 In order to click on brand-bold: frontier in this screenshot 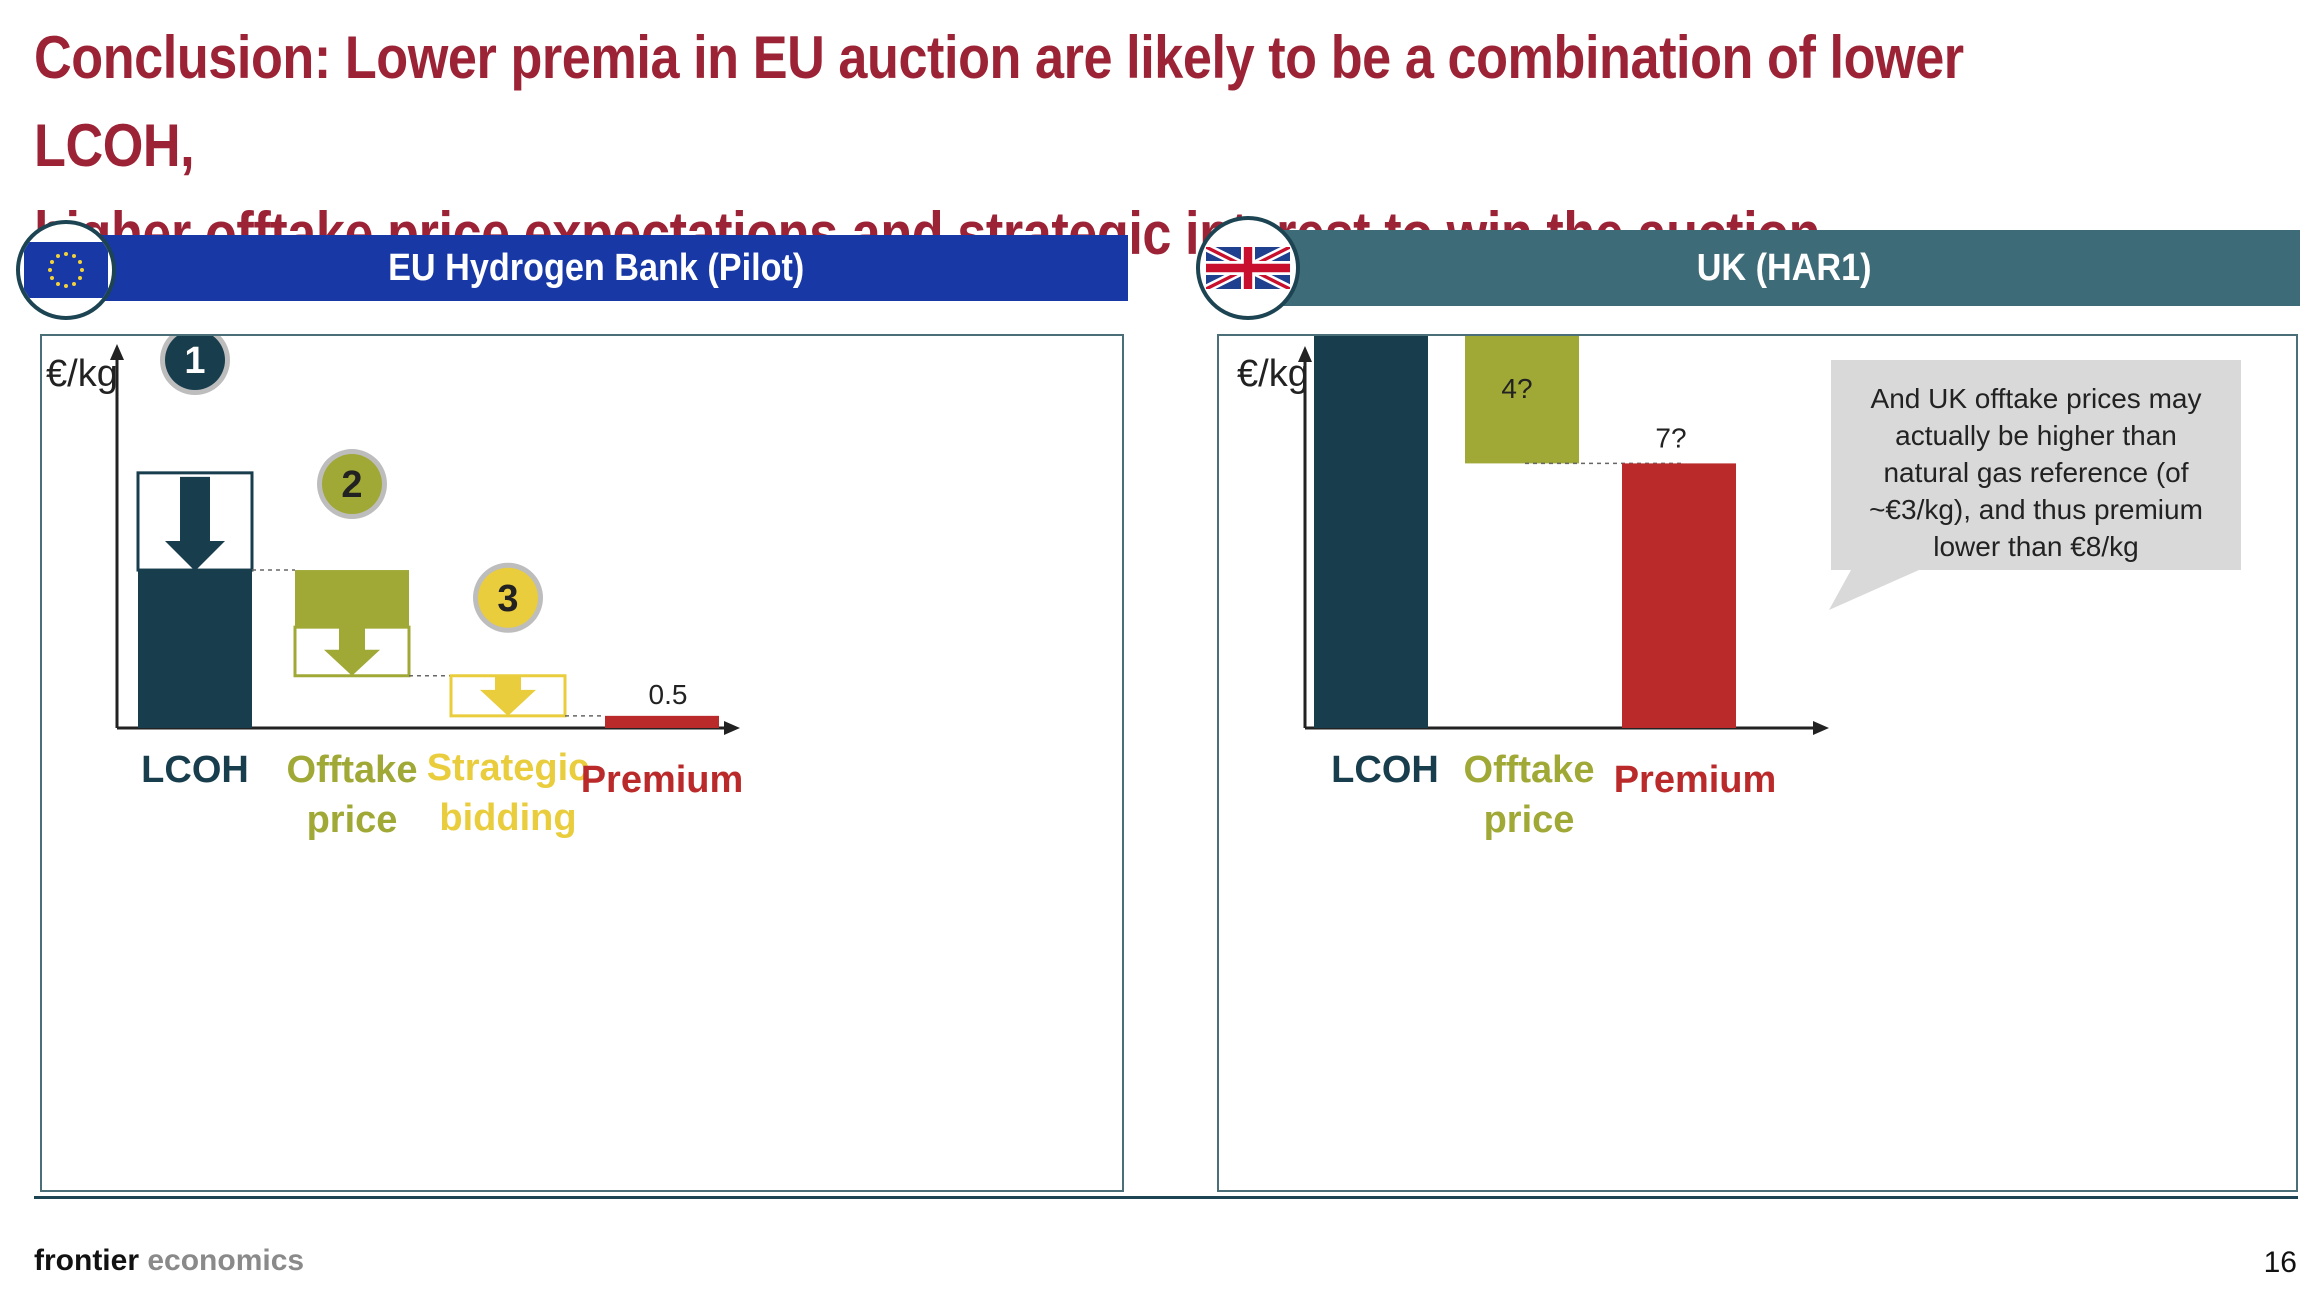, I will do `click(86, 1260)`.